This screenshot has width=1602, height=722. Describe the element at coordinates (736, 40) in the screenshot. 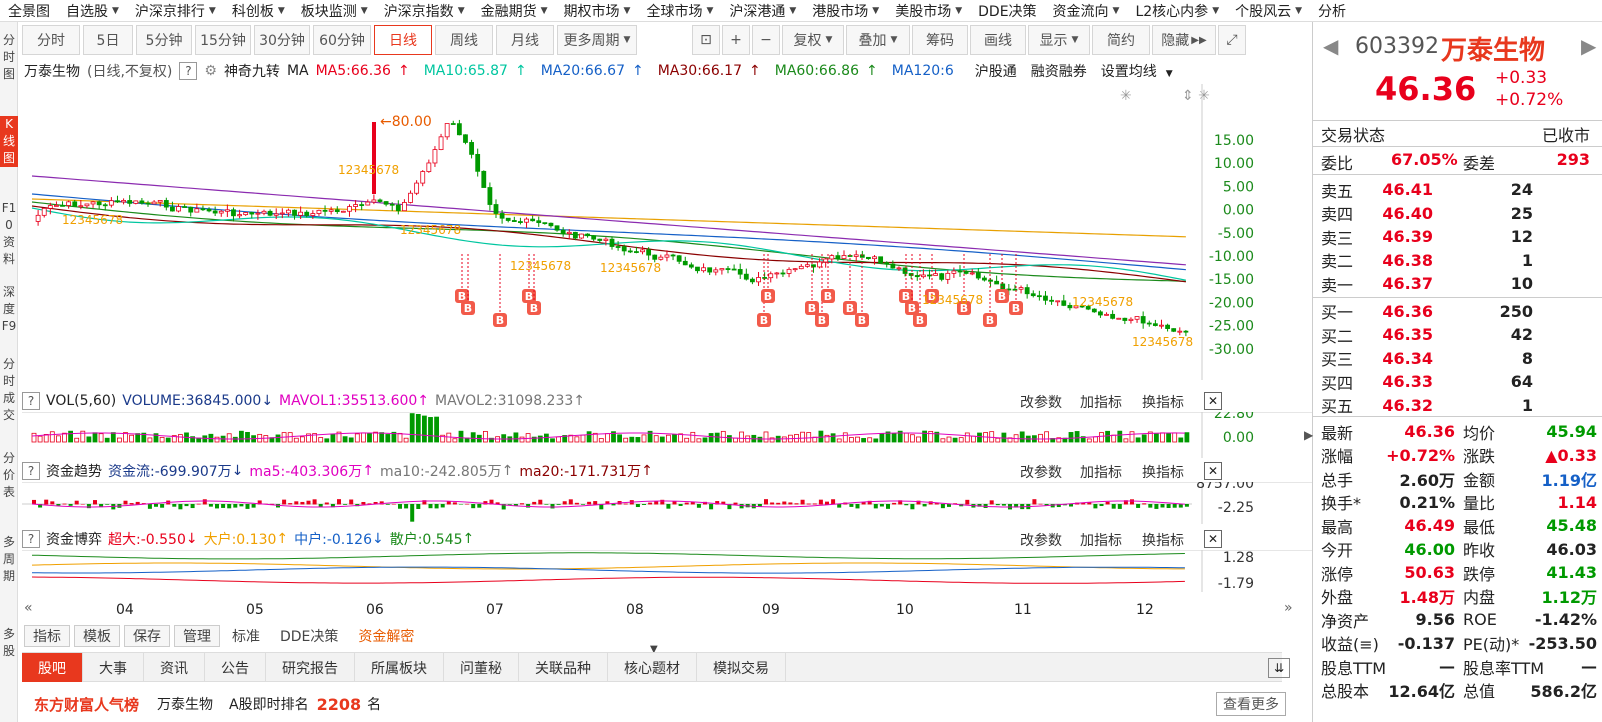

I see `zoom-in-icon: +` at that location.